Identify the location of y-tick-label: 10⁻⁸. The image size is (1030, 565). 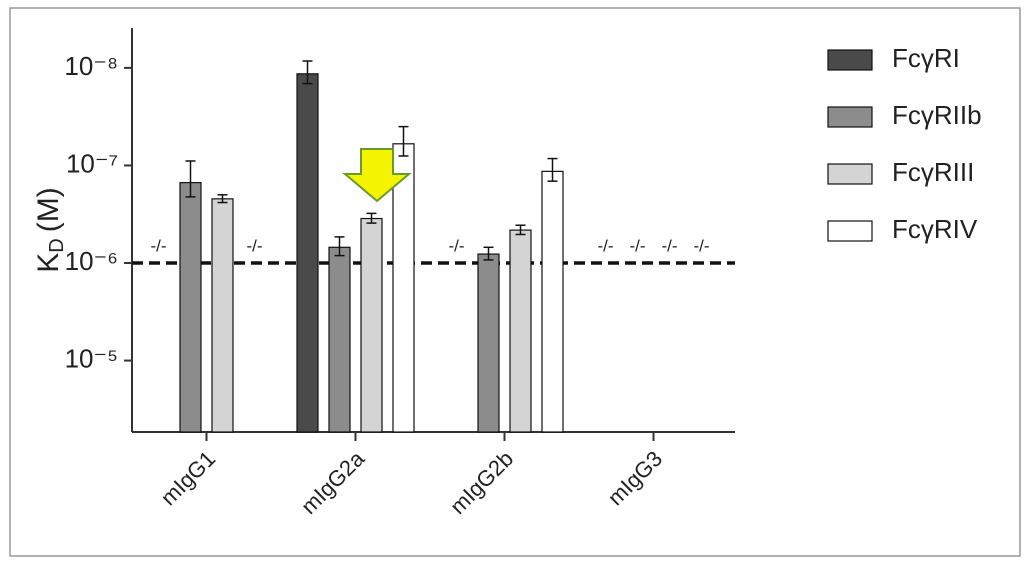
(91, 66).